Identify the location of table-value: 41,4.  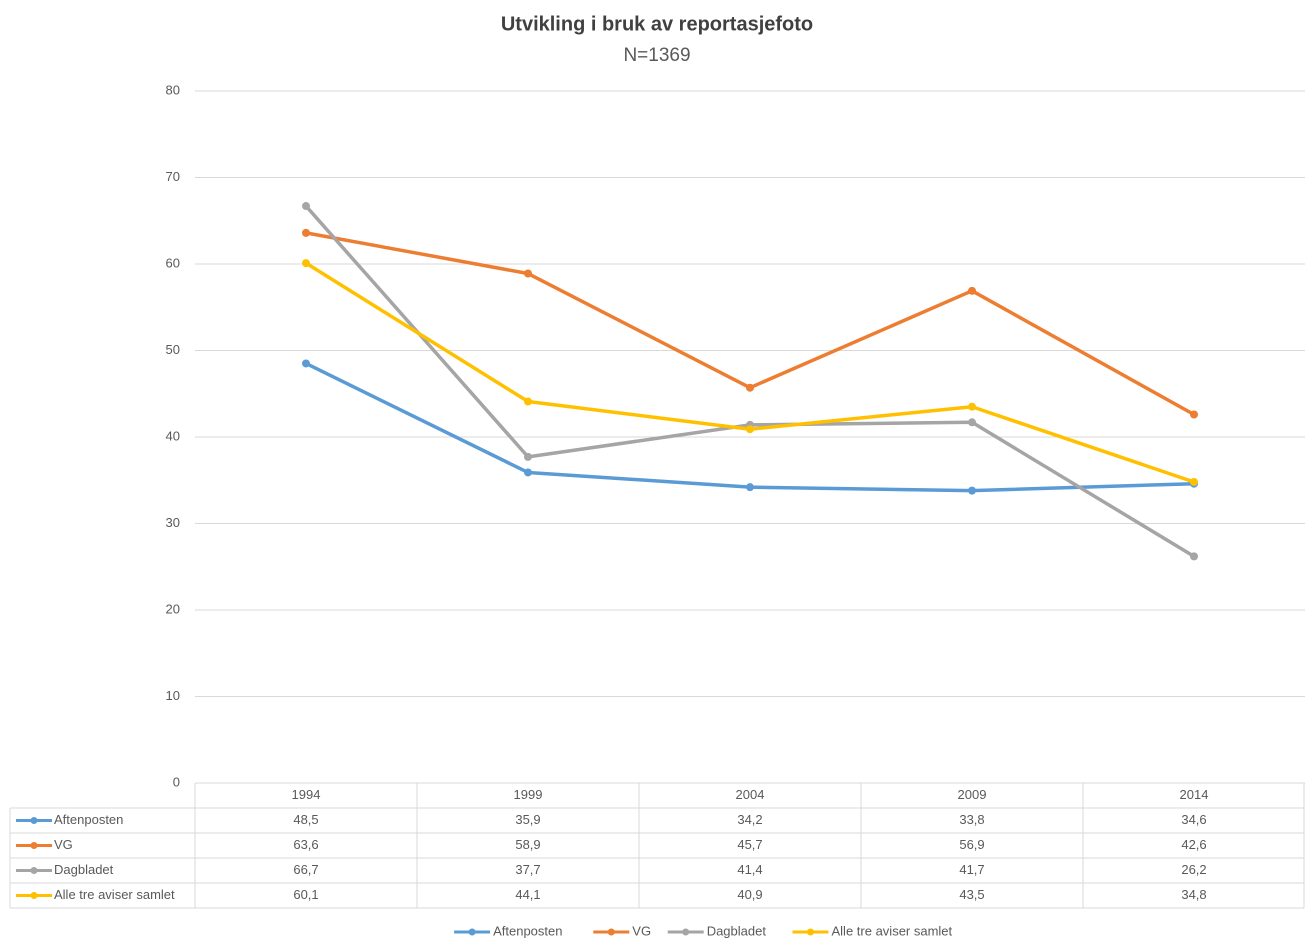
(749, 869).